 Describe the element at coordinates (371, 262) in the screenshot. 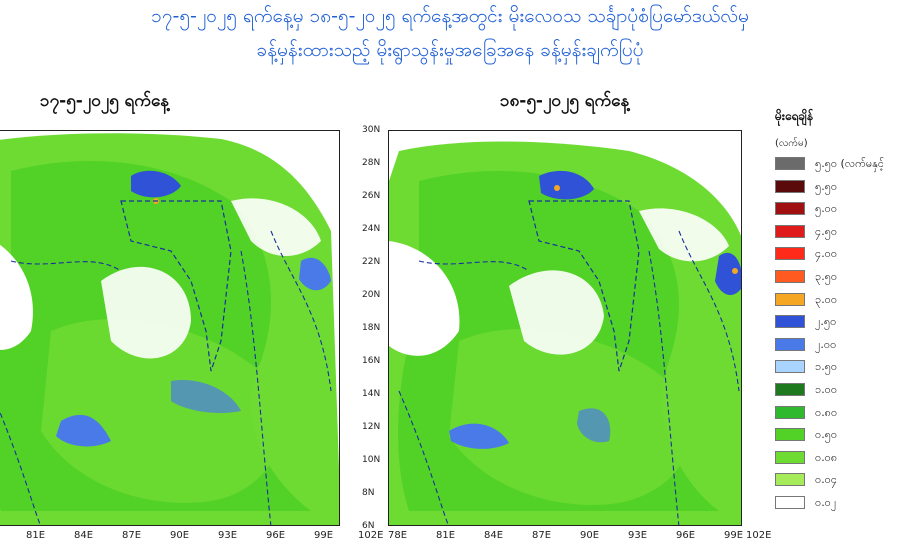

I see `map2-y-tick: 22N` at that location.